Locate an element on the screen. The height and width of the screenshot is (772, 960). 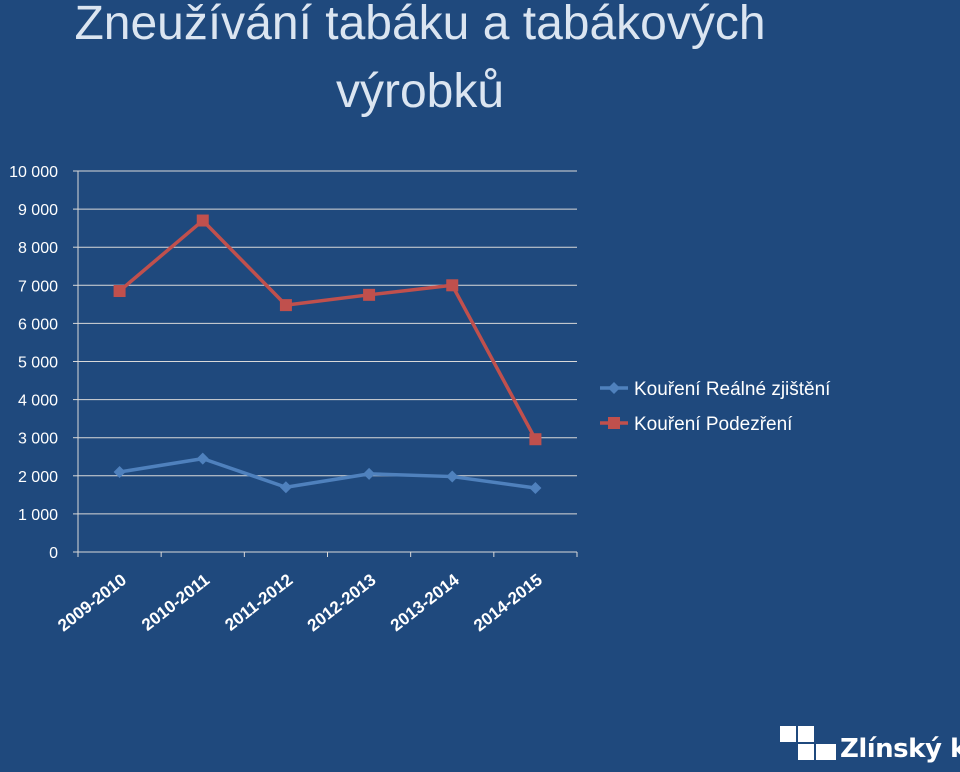
chart-legend: Kouření Reálné zjištění Kouření Podezření is located at coordinates (715, 407).